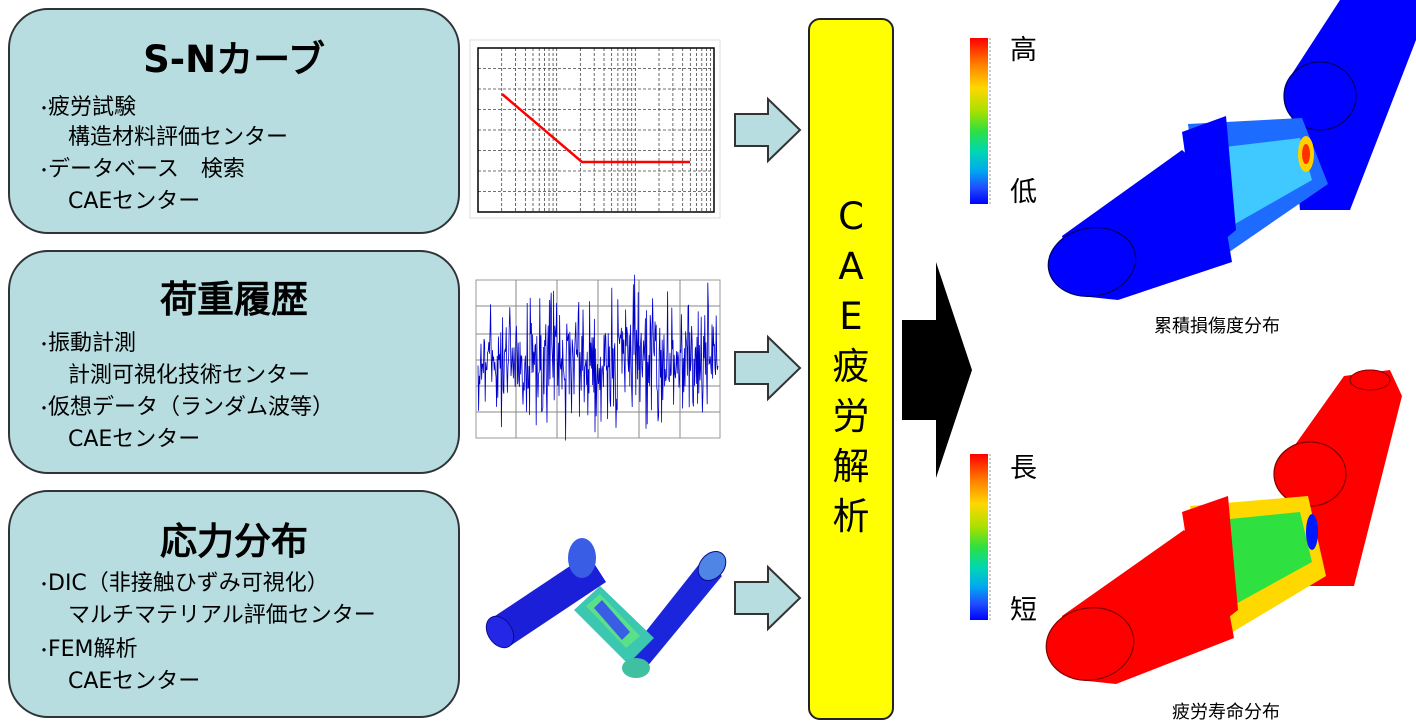 This screenshot has width=1416, height=726. Describe the element at coordinates (234, 59) in the screenshot. I see `sn-curve-title: S-Nカーブ` at that location.